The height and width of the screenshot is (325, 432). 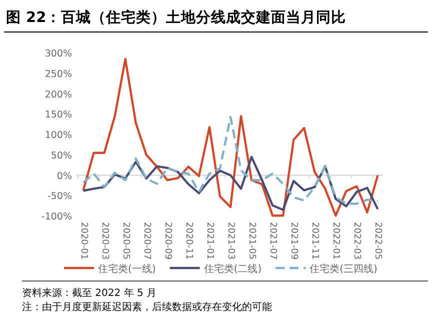 I want to click on x-tick-label: 2021-11, so click(x=315, y=241).